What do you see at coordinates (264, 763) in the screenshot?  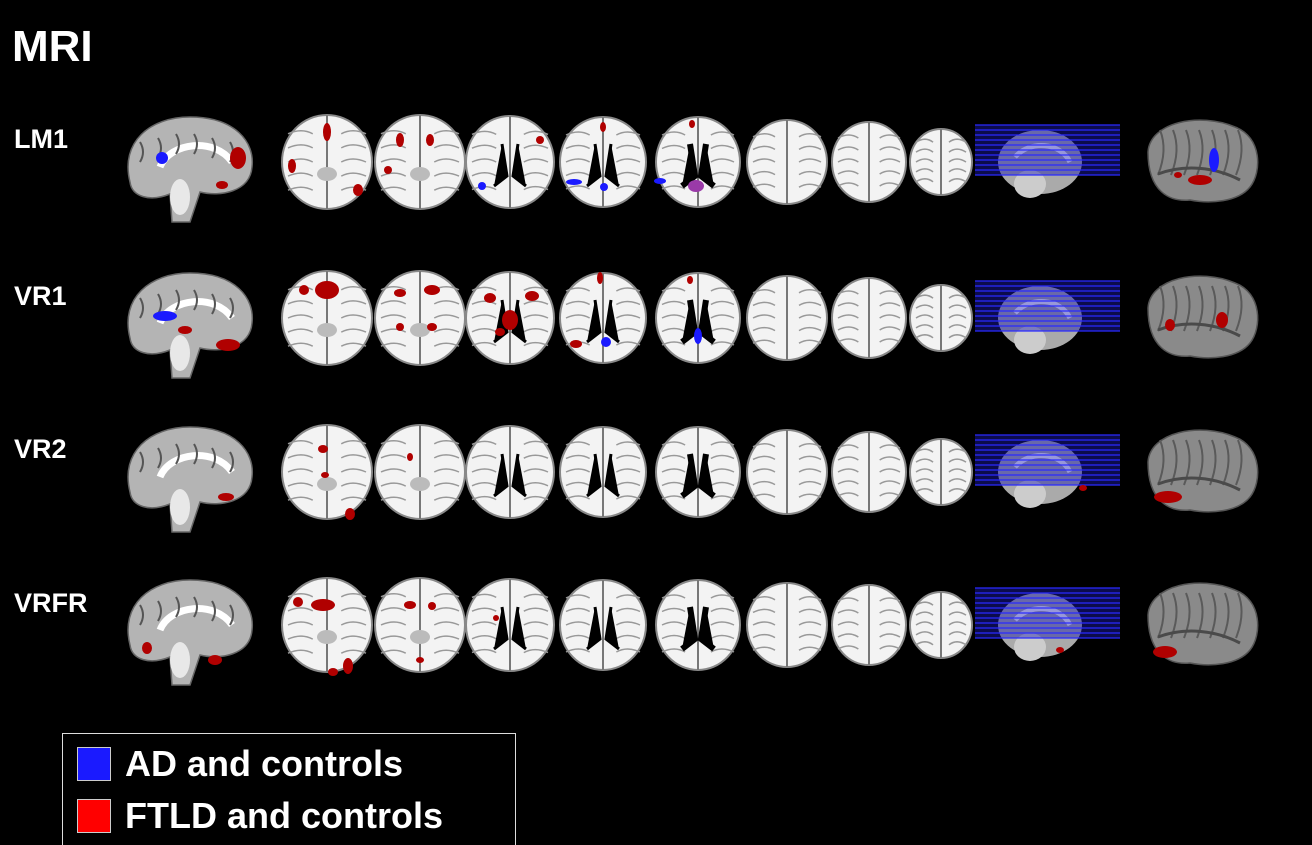 I see `legend-label-ad: AD and controls` at bounding box center [264, 763].